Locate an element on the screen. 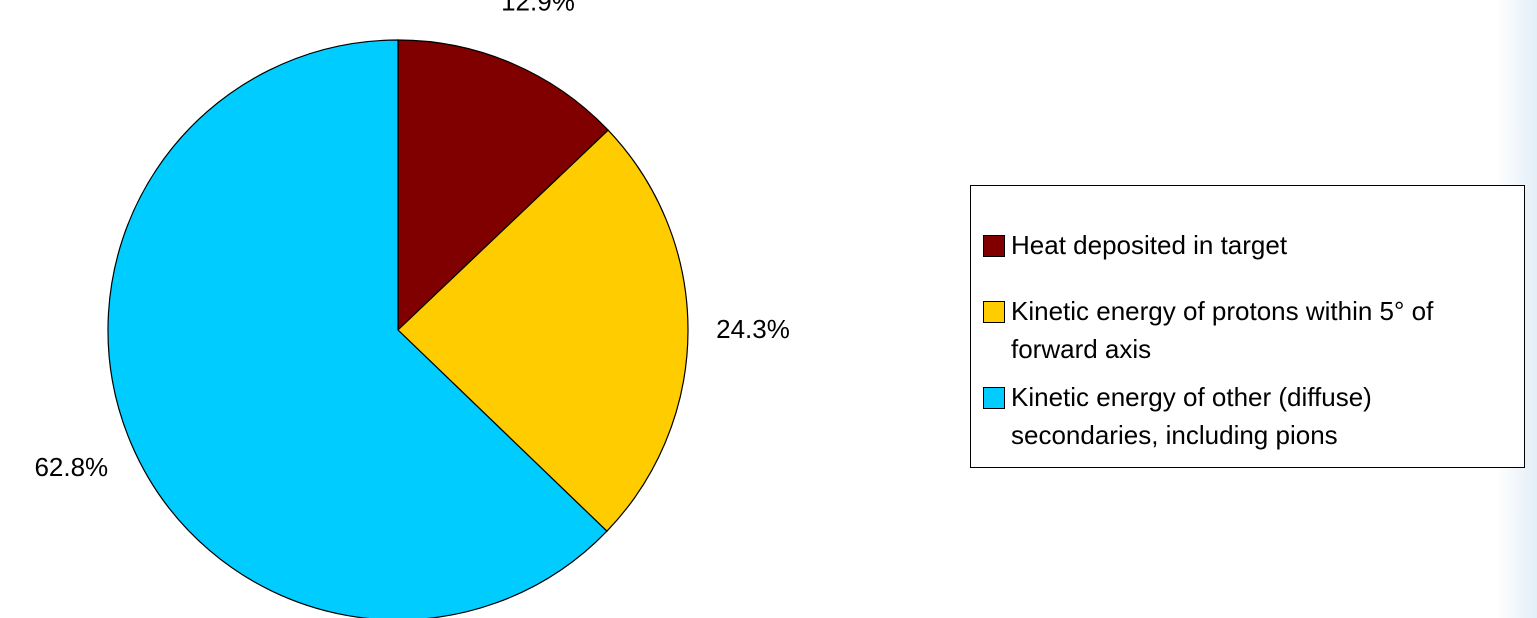 This screenshot has height=618, width=1537. data-label: 24.3% is located at coordinates (753, 329).